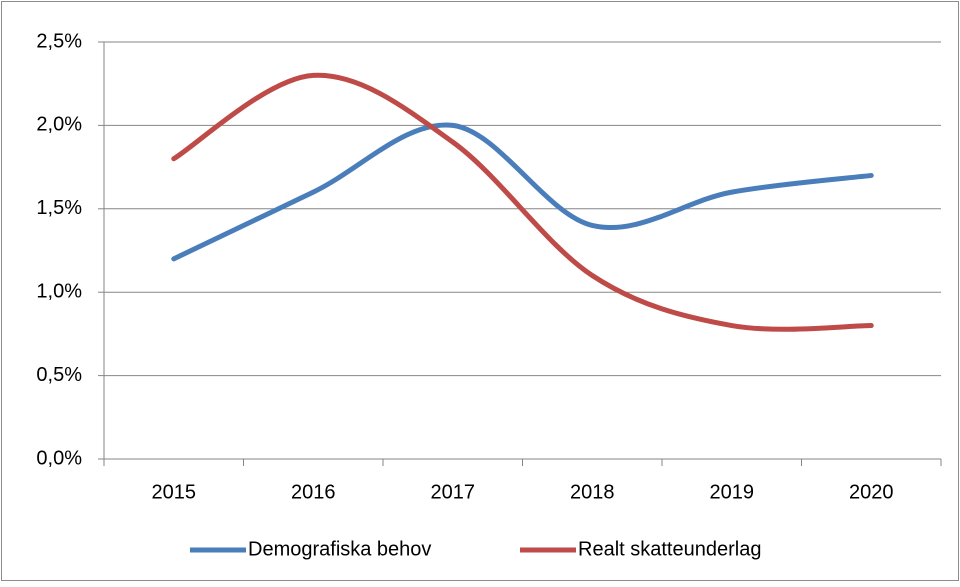  Describe the element at coordinates (59, 458) in the screenshot. I see `y-tick-label: 0,0%` at that location.